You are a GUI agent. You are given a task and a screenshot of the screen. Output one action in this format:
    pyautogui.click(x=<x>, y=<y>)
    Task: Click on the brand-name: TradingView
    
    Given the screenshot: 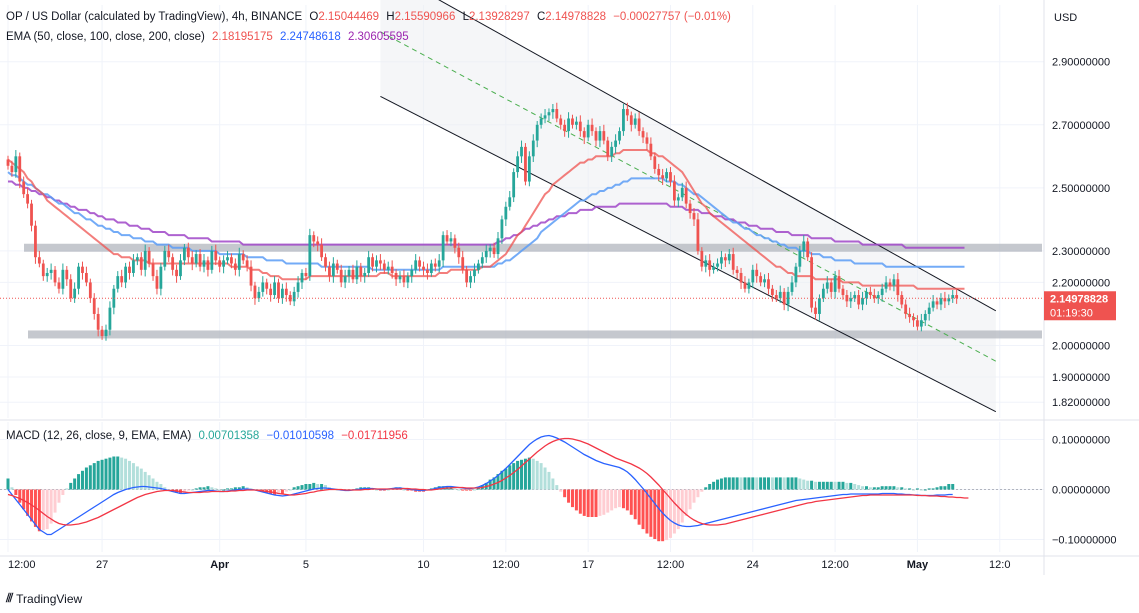 What is the action you would take?
    pyautogui.click(x=49, y=598)
    